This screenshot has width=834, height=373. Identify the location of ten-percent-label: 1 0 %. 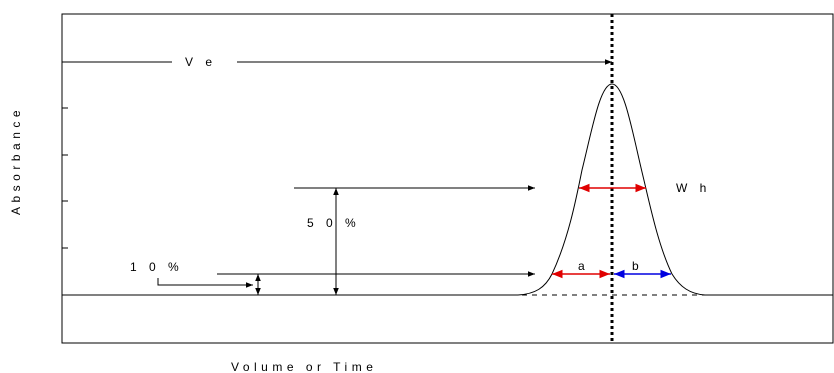
(156, 267).